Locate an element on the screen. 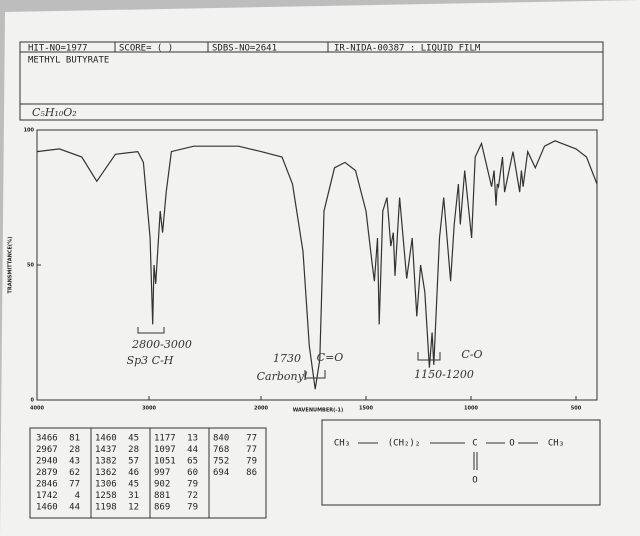 This screenshot has height=536, width=640. peak-intensity: 72 is located at coordinates (192, 496).